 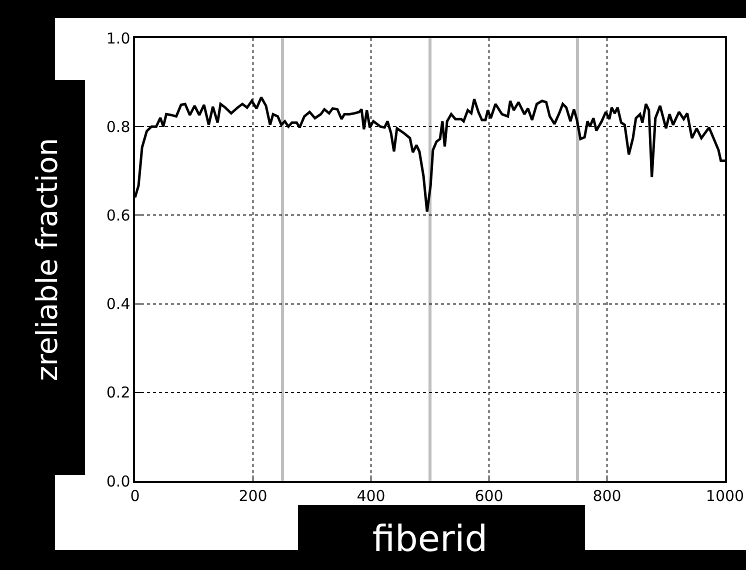 I want to click on x-tick-label: 800, so click(x=607, y=495).